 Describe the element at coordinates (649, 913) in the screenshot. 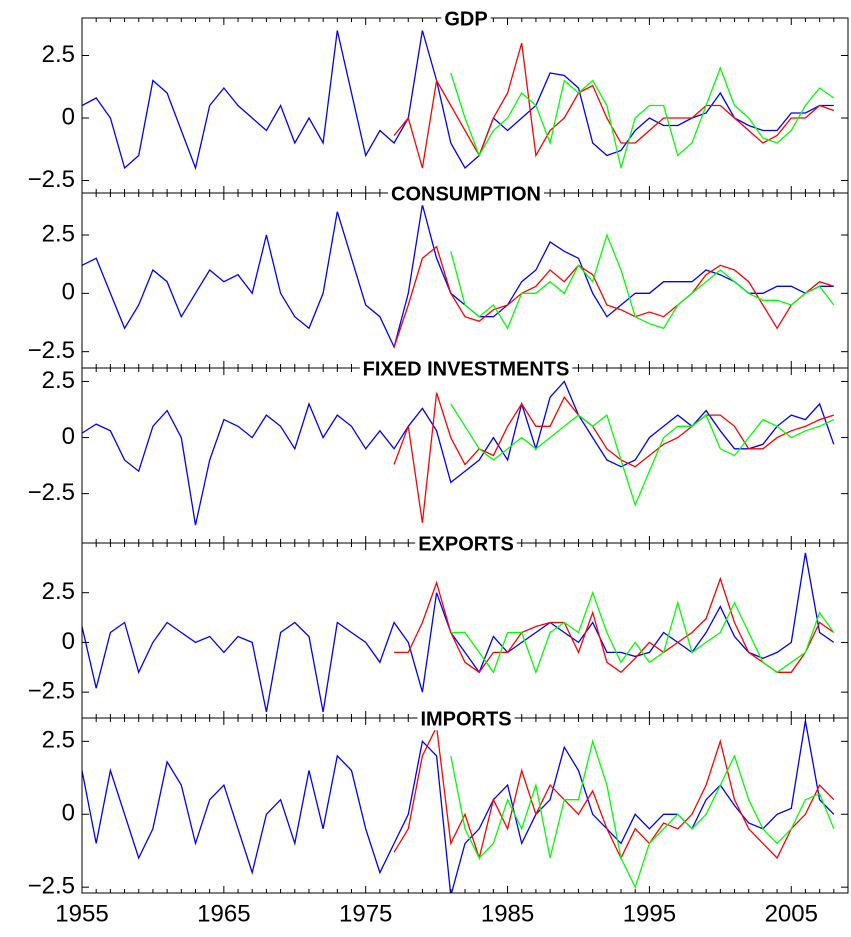

I see `x-tick-label: 1995` at that location.